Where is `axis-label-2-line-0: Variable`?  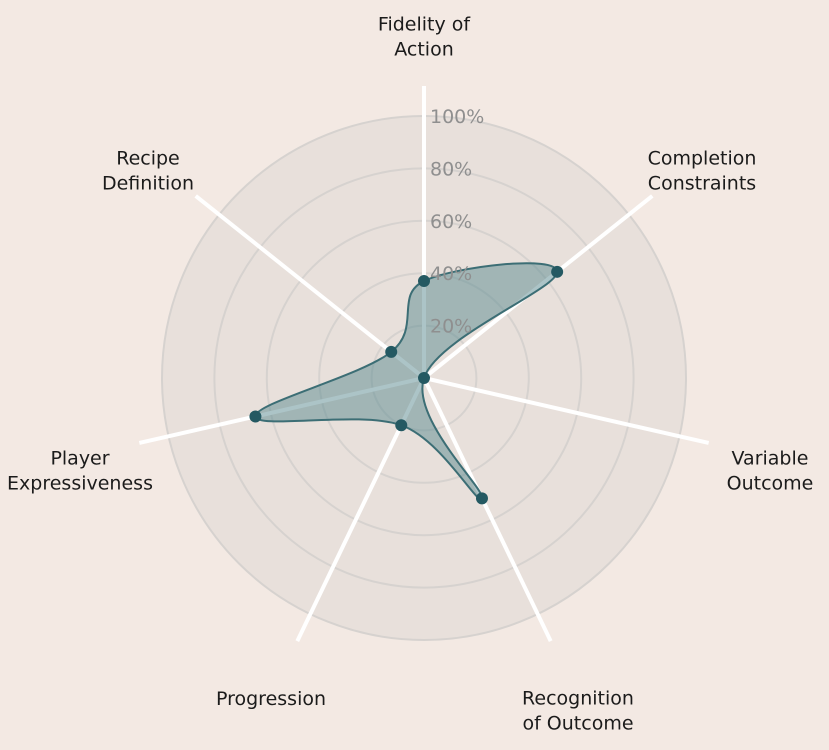
axis-label-2-line-0: Variable is located at coordinates (770, 459).